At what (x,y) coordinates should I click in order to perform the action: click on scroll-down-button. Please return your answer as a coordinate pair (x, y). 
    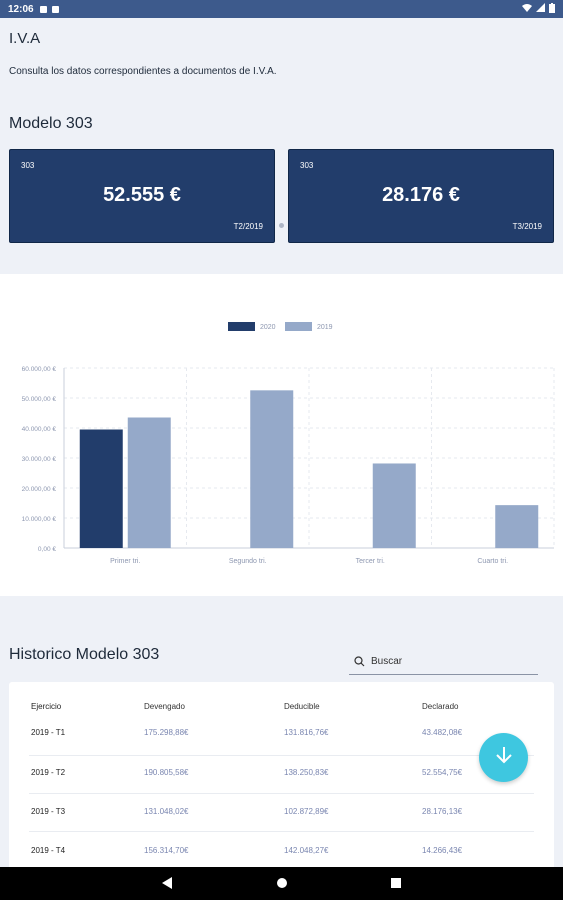
    Looking at the image, I should click on (503, 757).